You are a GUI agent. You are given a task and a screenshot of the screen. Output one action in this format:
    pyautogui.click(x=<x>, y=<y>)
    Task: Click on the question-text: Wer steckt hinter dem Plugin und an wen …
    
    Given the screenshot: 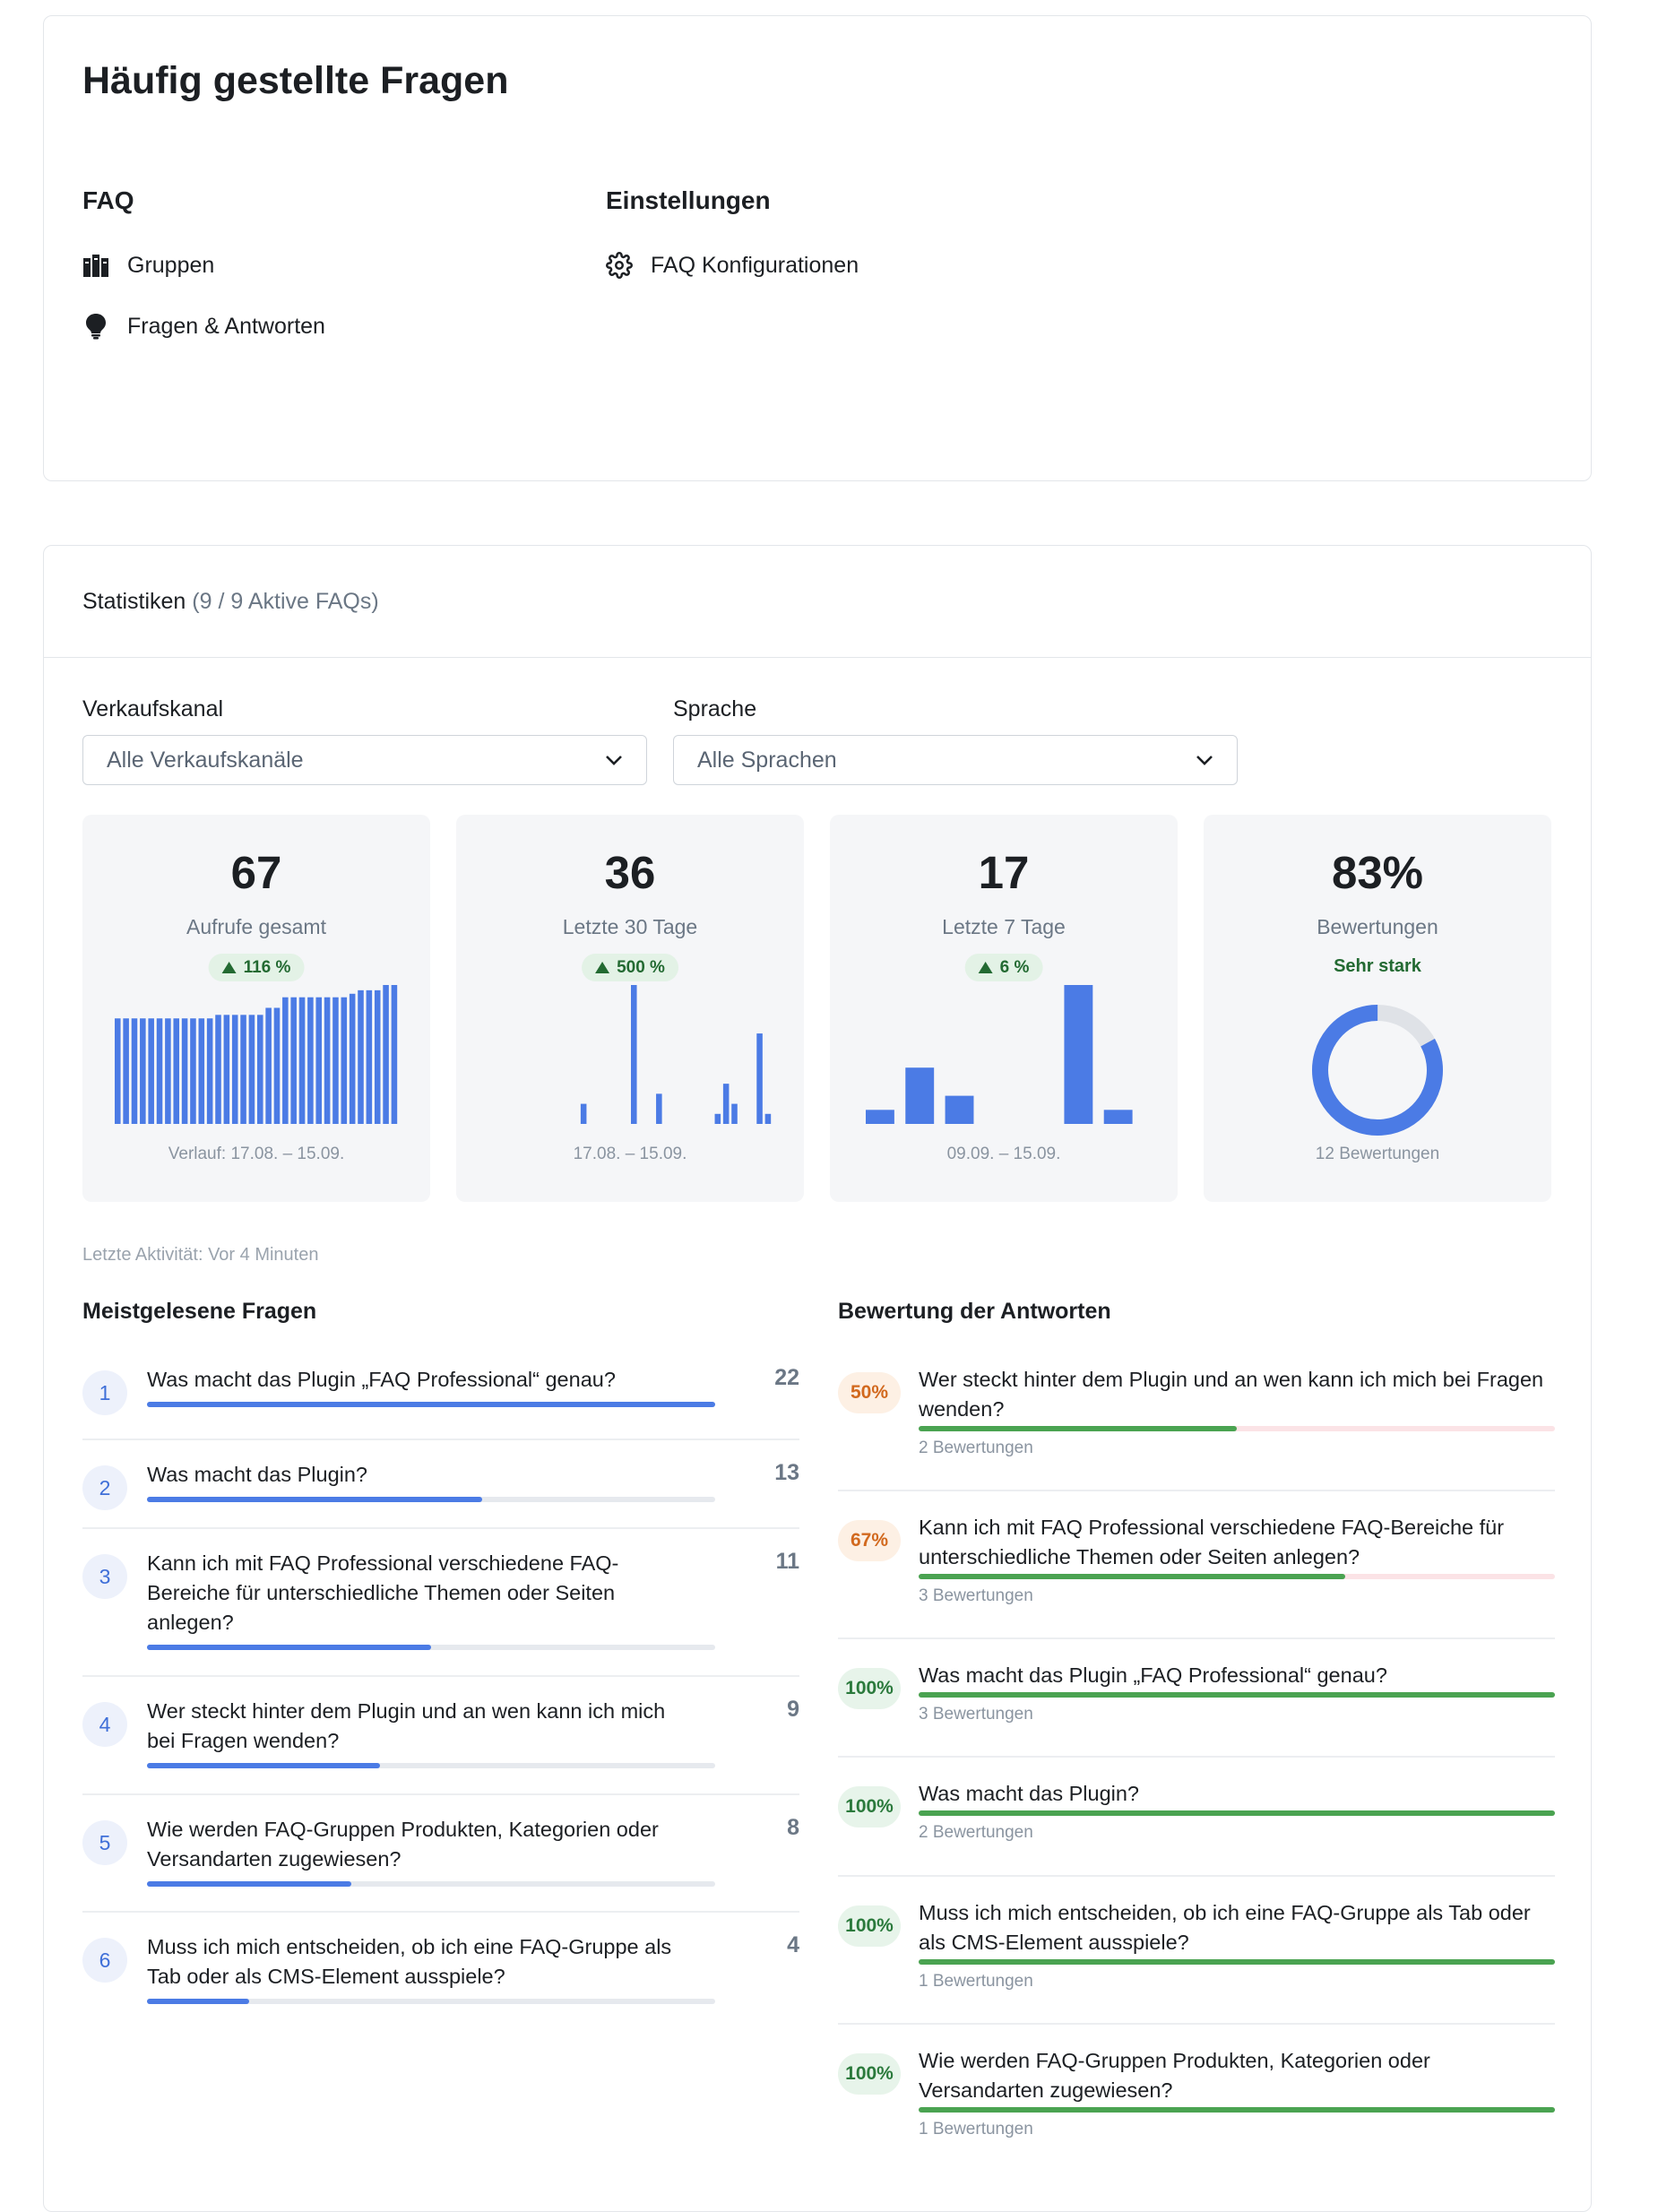 What is the action you would take?
    pyautogui.click(x=1231, y=1394)
    